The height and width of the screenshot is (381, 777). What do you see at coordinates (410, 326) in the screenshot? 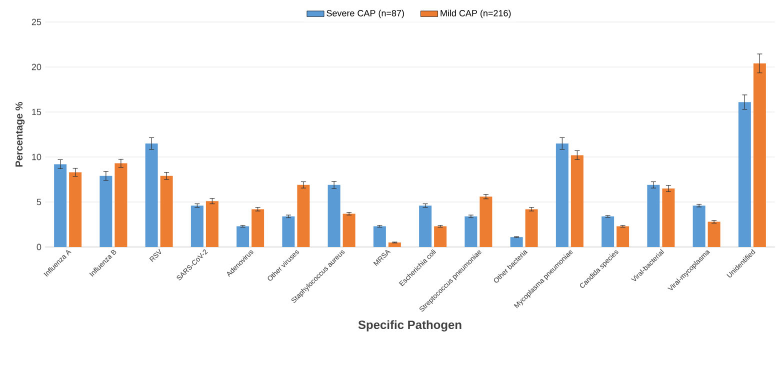
I see `x-axis-title: Specific Pathogen` at bounding box center [410, 326].